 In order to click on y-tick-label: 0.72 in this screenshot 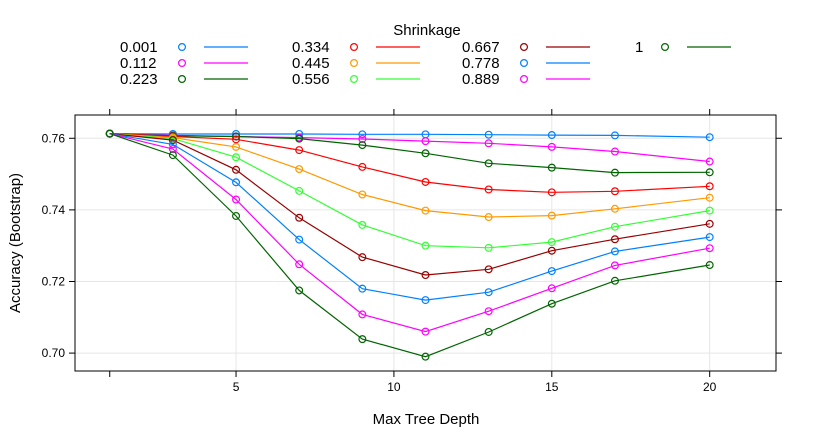, I will do `click(54, 281)`.